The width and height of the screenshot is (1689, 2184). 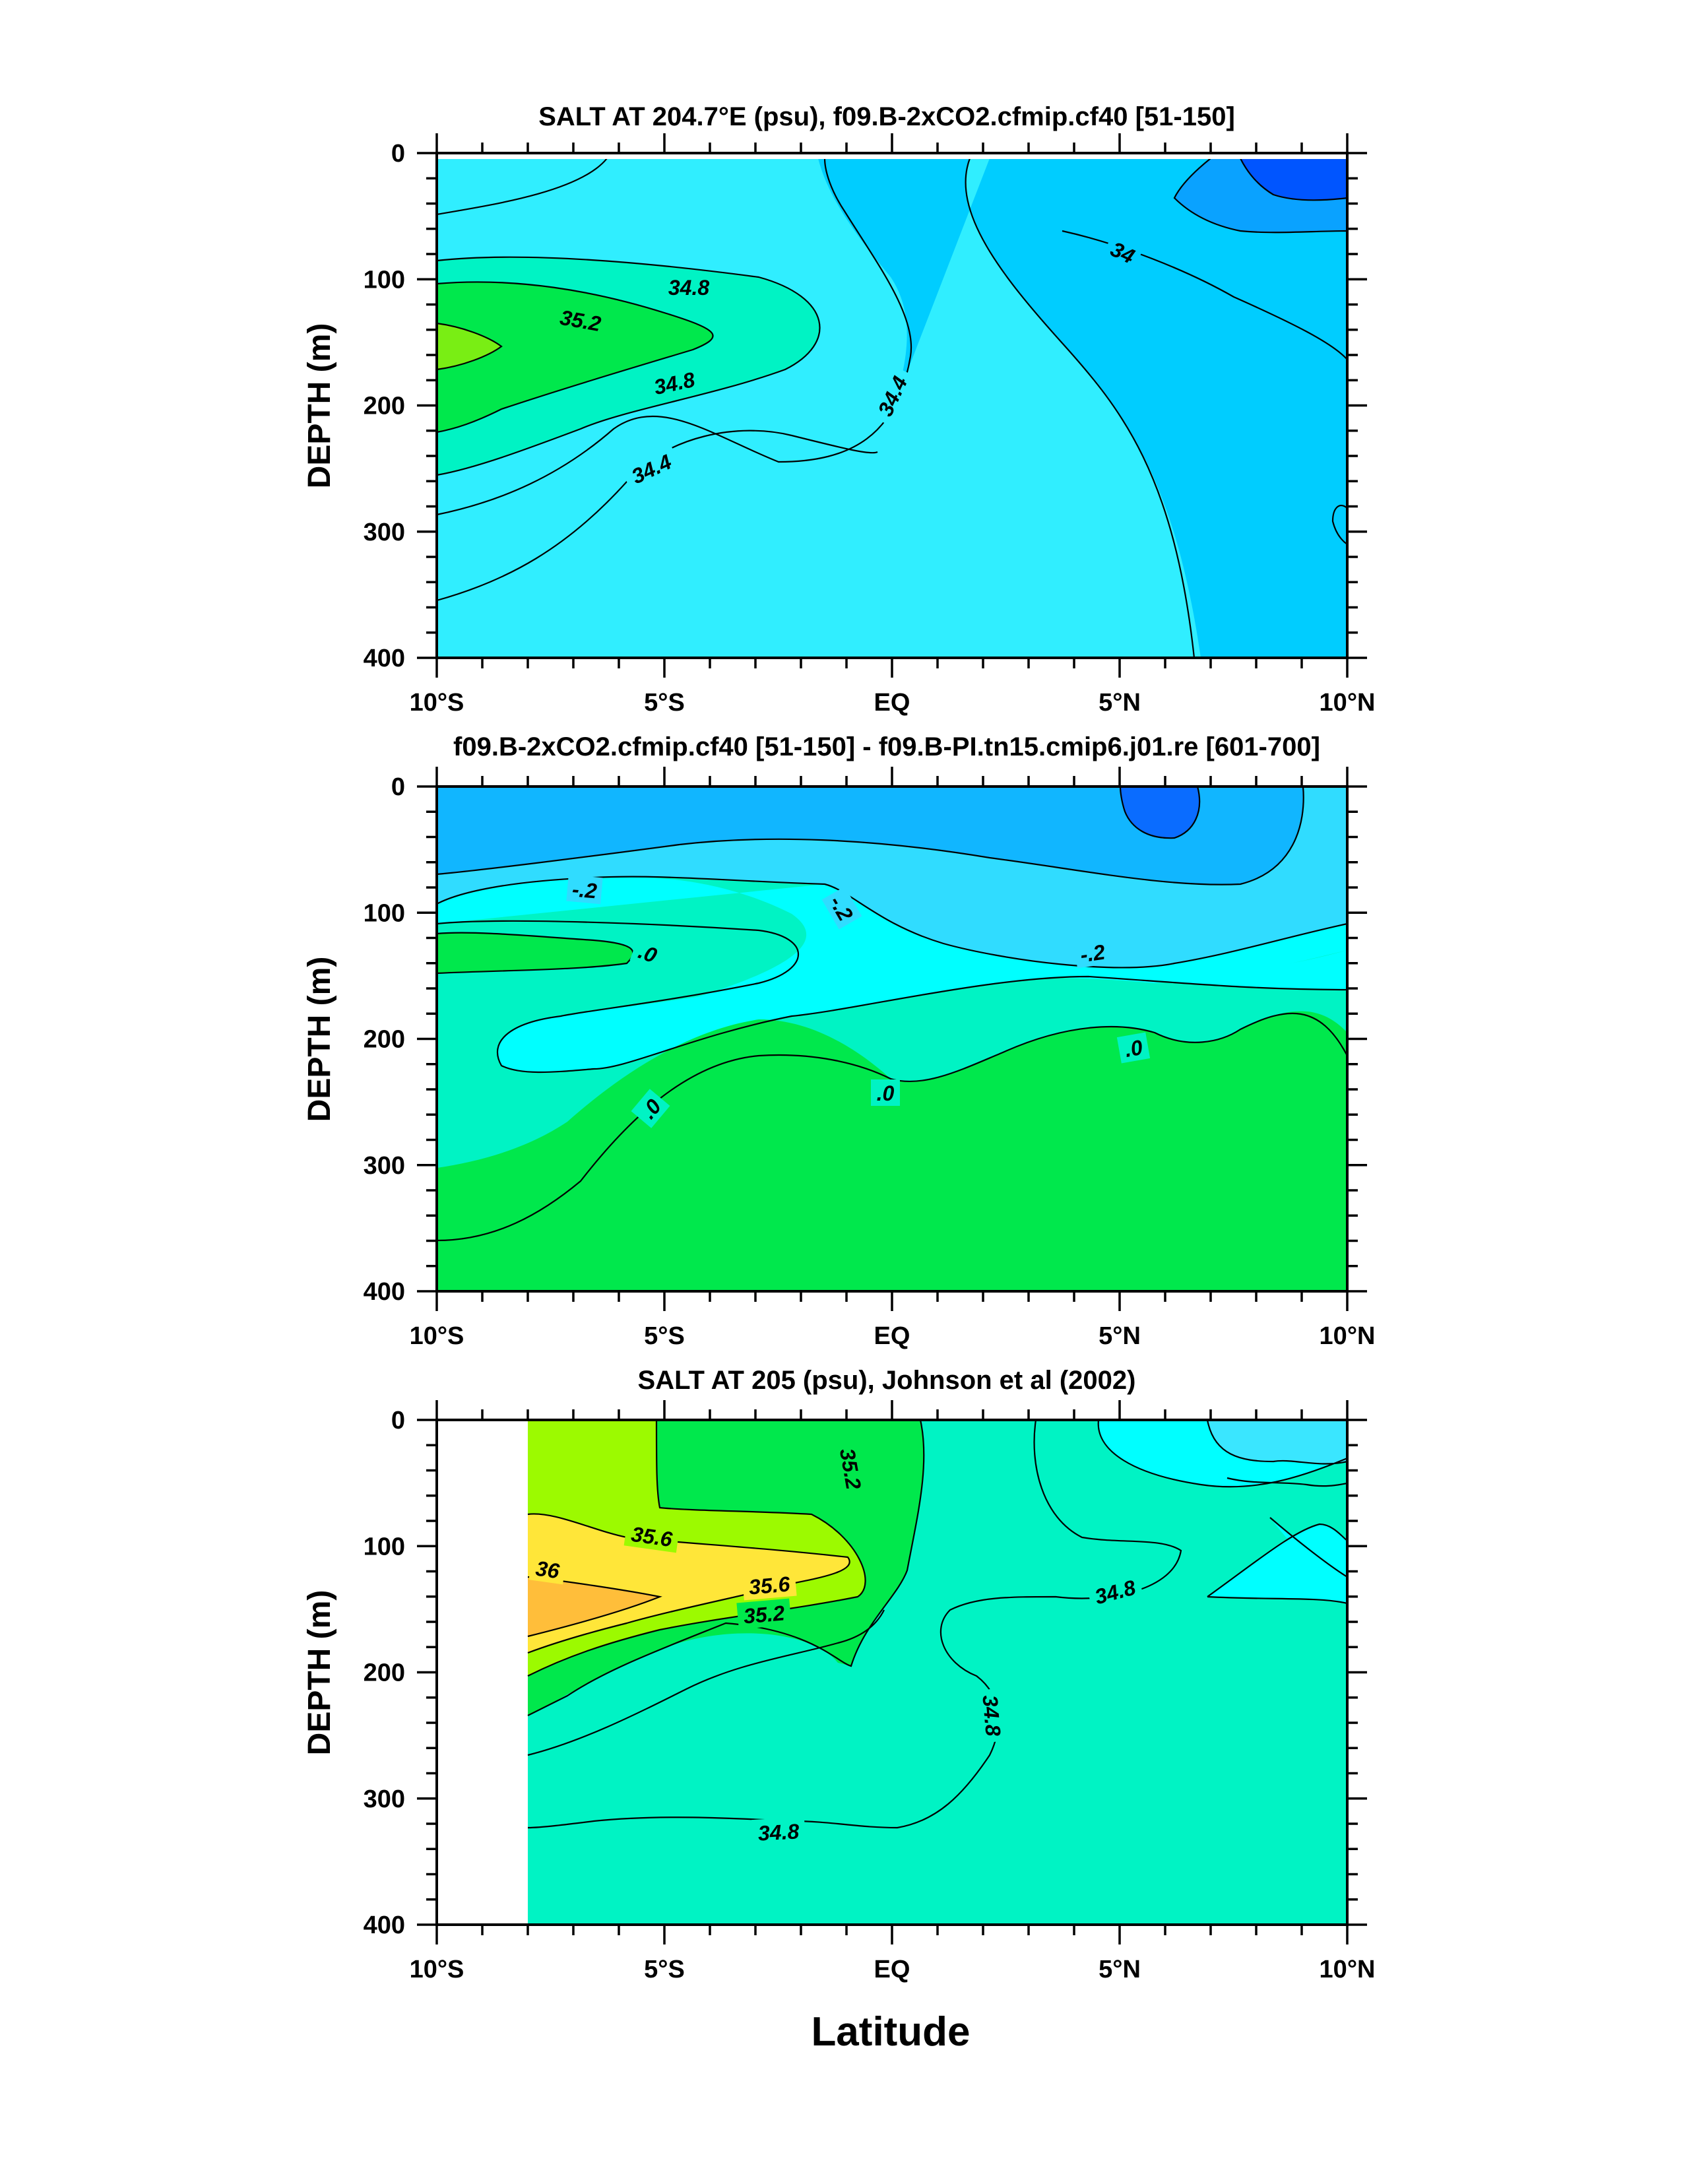 What do you see at coordinates (892, 1336) in the screenshot?
I see `panel2-x-tick-label: EQ` at bounding box center [892, 1336].